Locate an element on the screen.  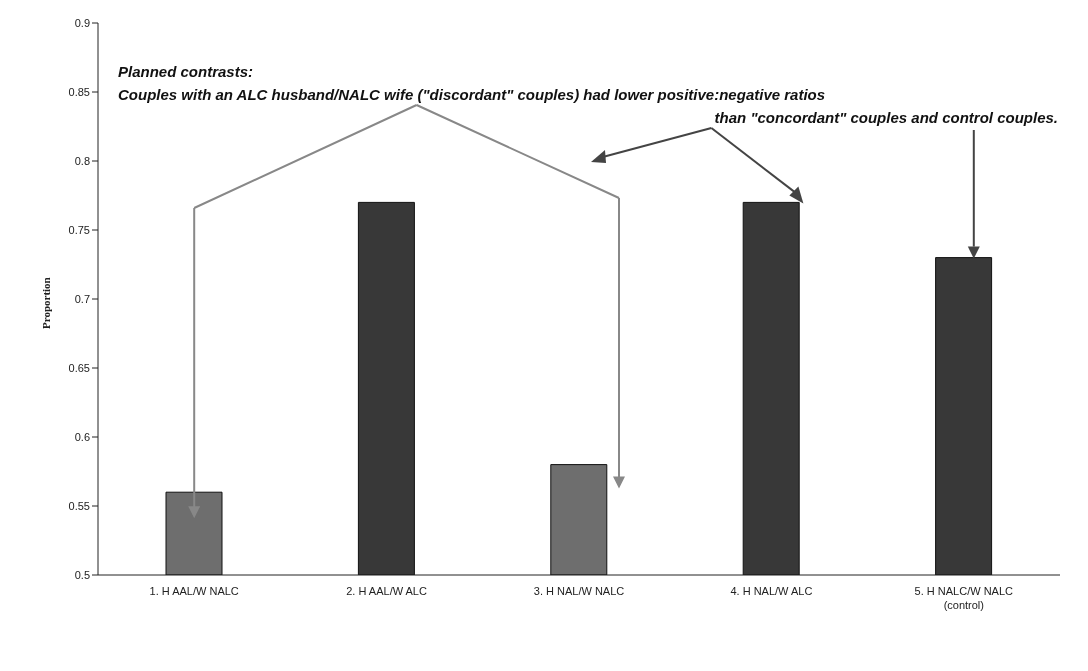
y-tick-label: 0.6 is located at coordinates (82, 436).